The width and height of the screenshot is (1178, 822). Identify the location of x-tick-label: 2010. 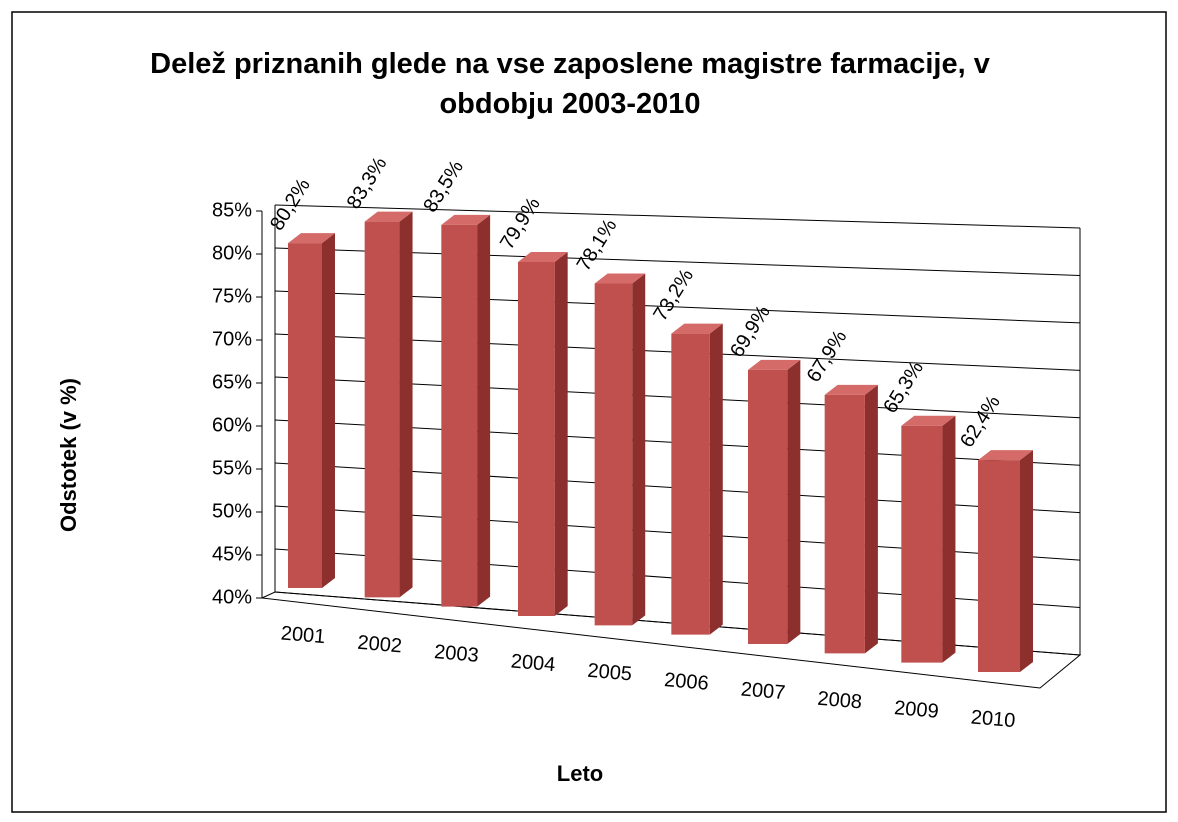
(993, 719).